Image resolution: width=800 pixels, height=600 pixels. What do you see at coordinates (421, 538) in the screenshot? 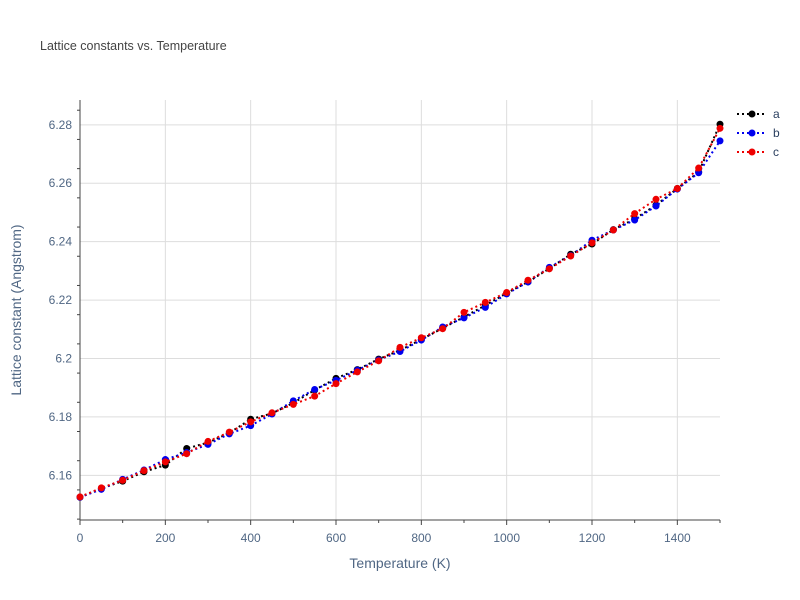
I see `x-tick-label: 800` at bounding box center [421, 538].